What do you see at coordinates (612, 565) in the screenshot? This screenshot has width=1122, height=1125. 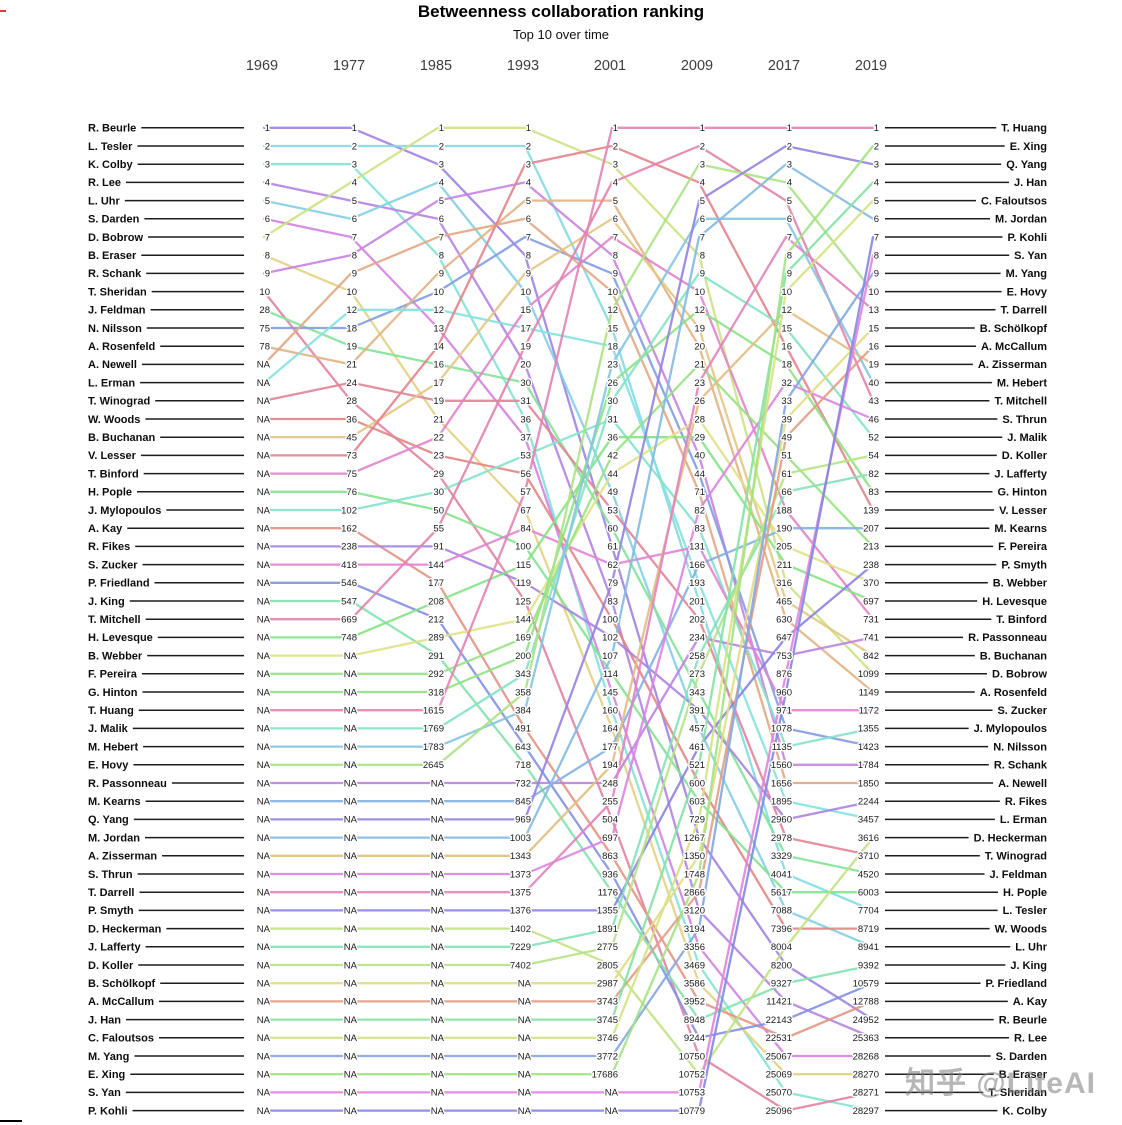 I see `rank-value: 62` at bounding box center [612, 565].